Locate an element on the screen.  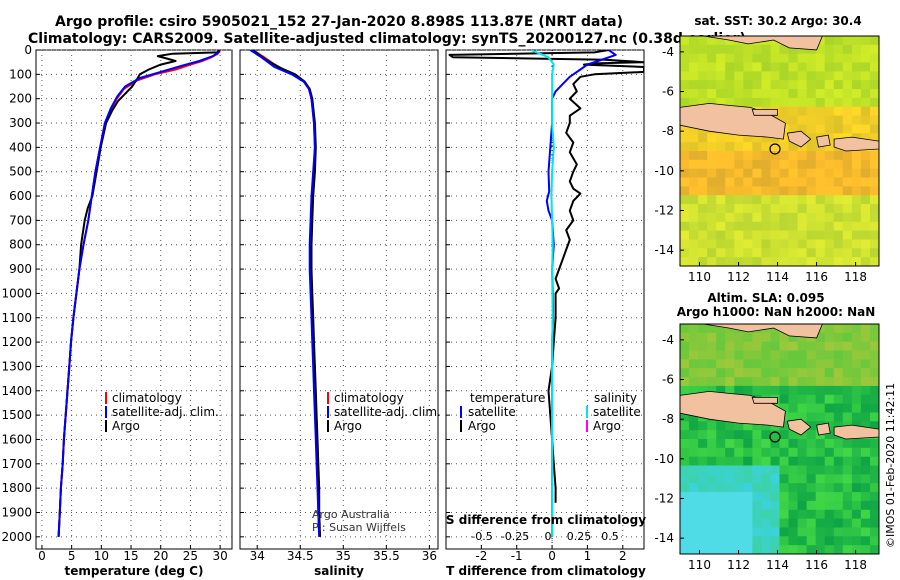
land-mass is located at coordinates (823, 429).